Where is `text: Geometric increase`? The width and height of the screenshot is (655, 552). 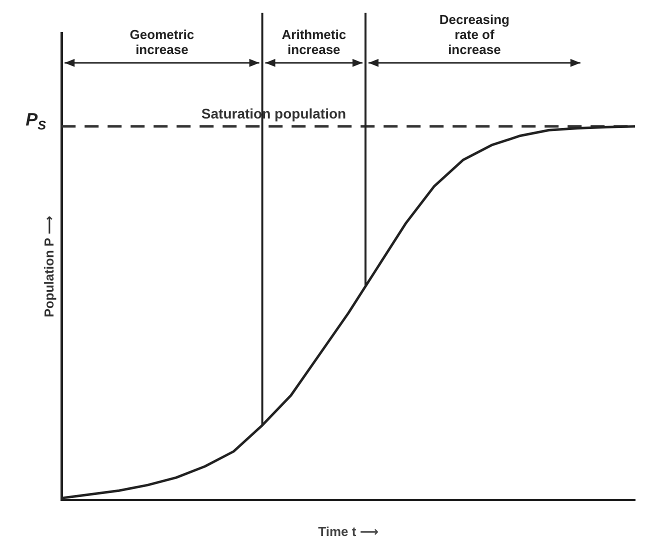 text: Geometric increase is located at coordinates (162, 41).